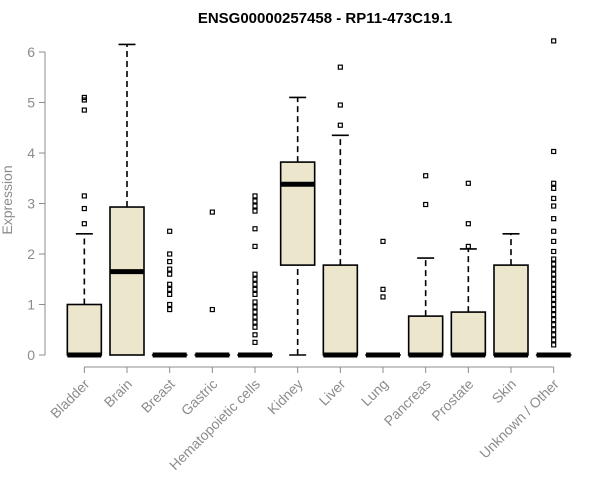 The image size is (600, 500). Describe the element at coordinates (332, 392) in the screenshot. I see `x-tick-label: Liver` at that location.